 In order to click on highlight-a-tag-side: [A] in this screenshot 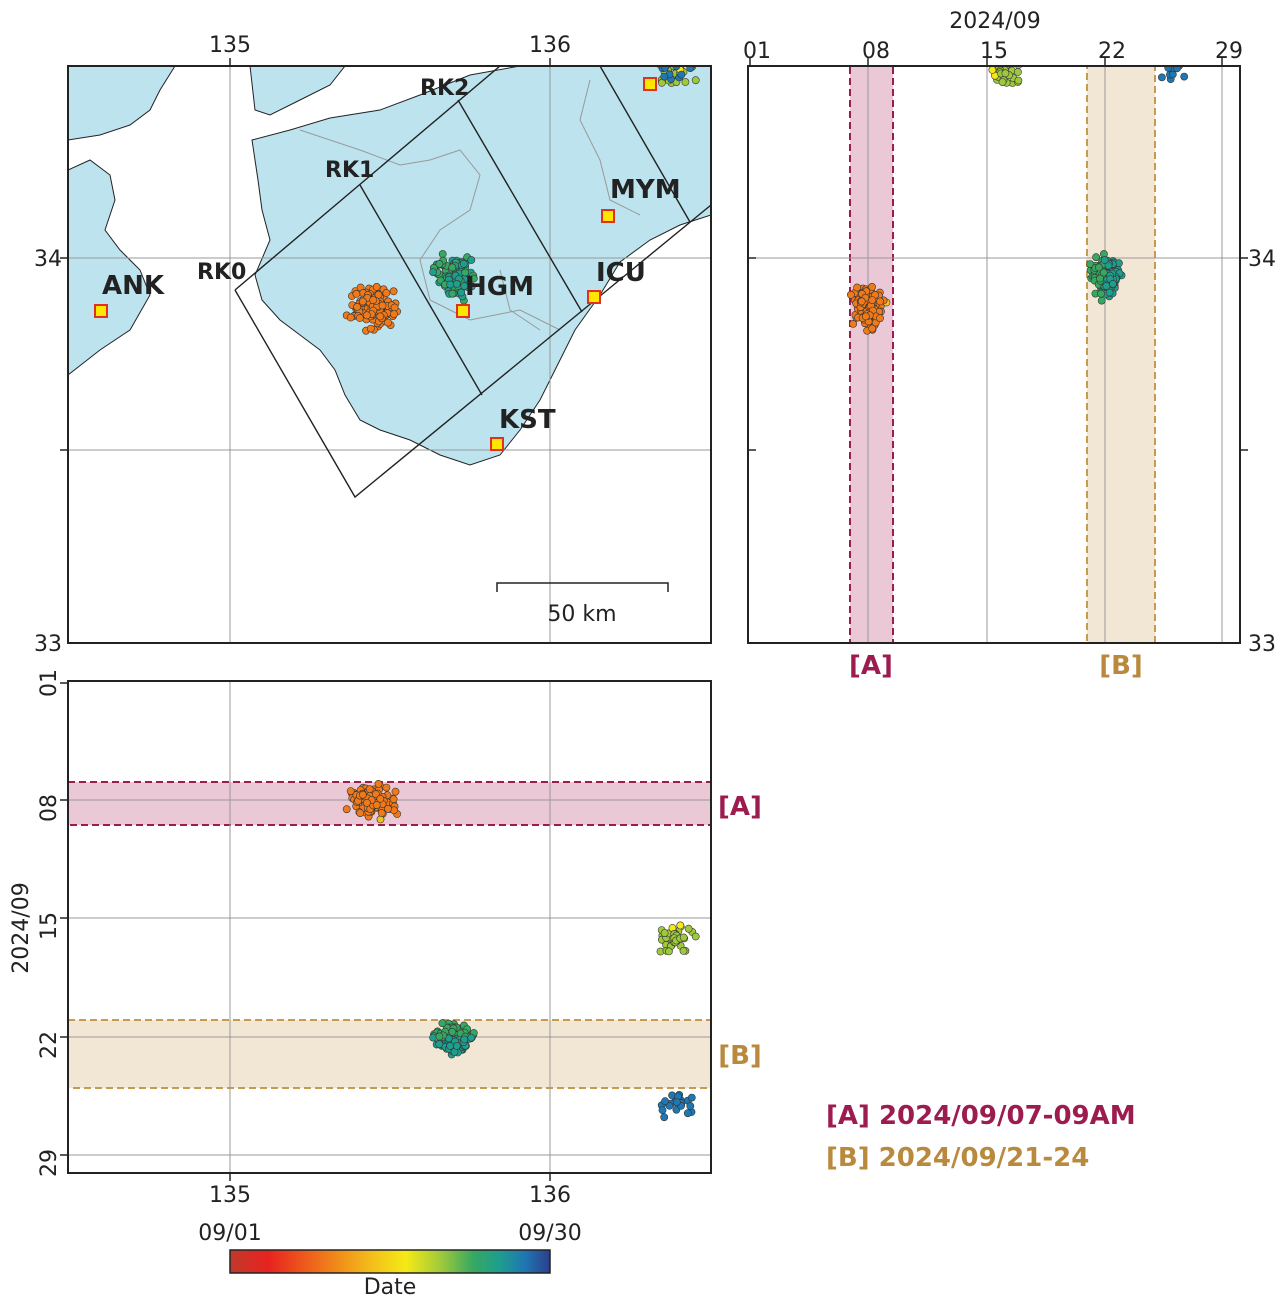, I will do `click(740, 807)`.